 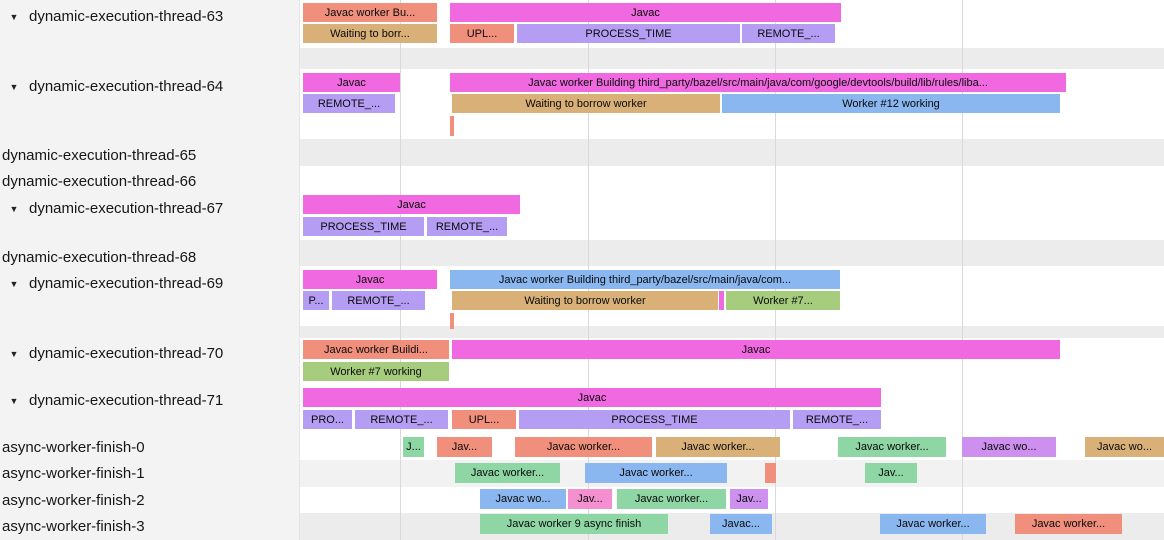 I want to click on thread-row-label: async-worker-finish-3, so click(x=73, y=526).